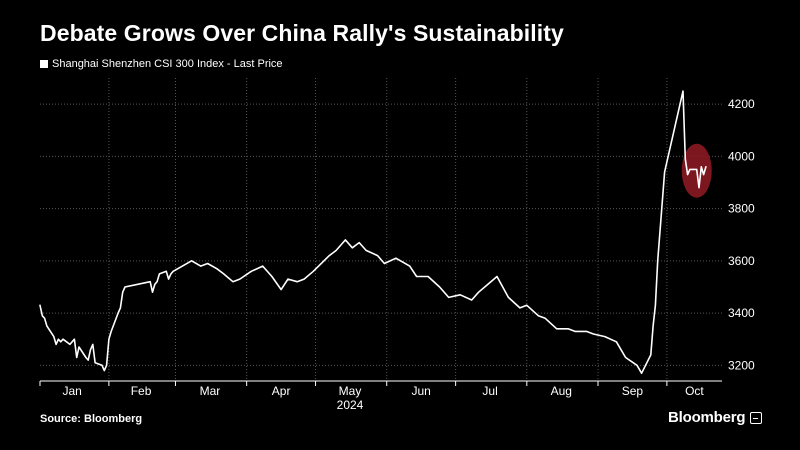  What do you see at coordinates (741, 104) in the screenshot?
I see `y-tick-label: 4200` at bounding box center [741, 104].